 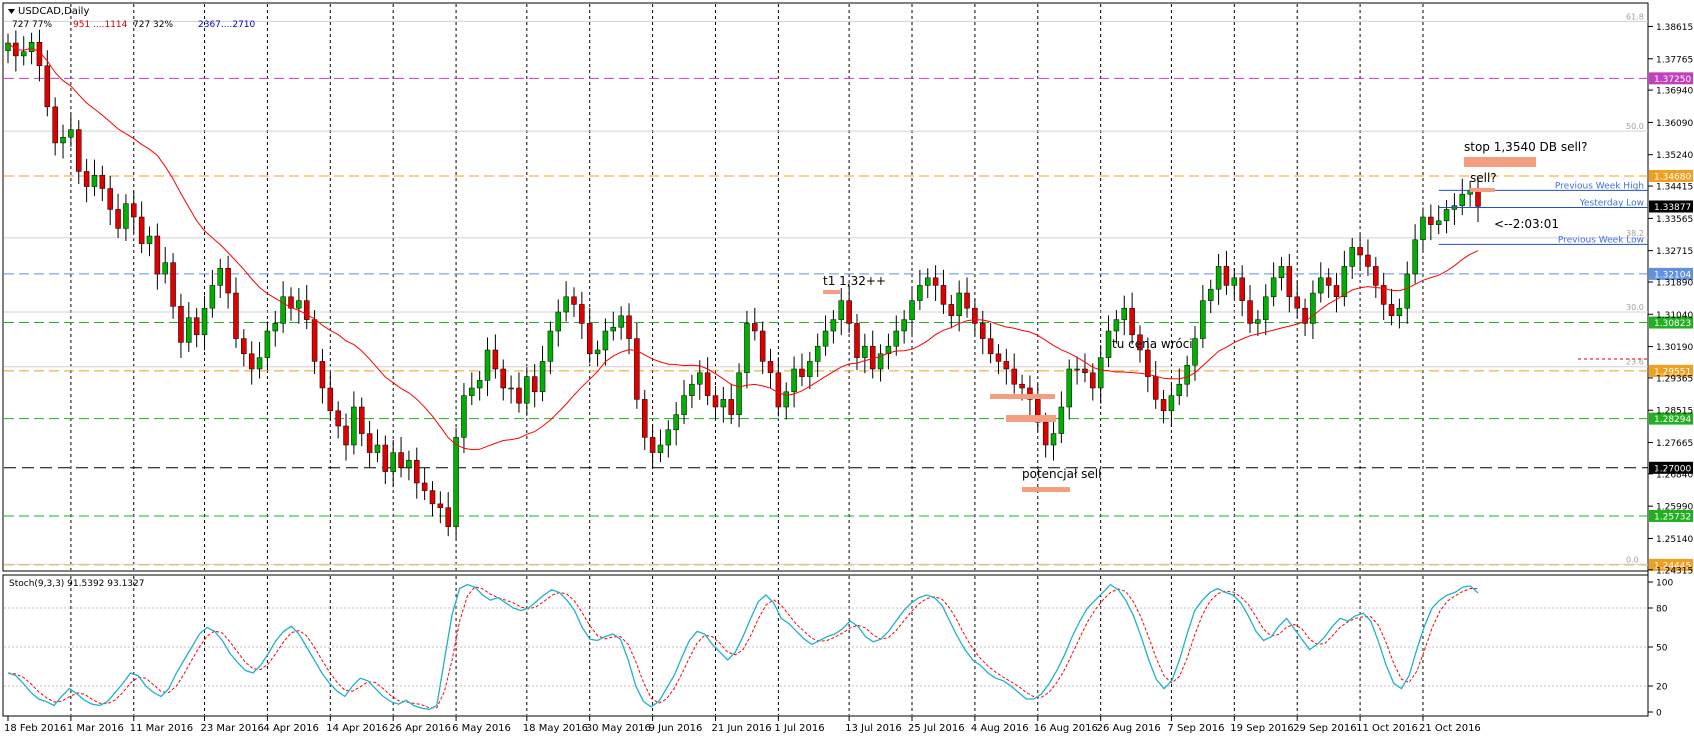 What do you see at coordinates (1674, 283) in the screenshot?
I see `price-tick-label: 1.31890` at bounding box center [1674, 283].